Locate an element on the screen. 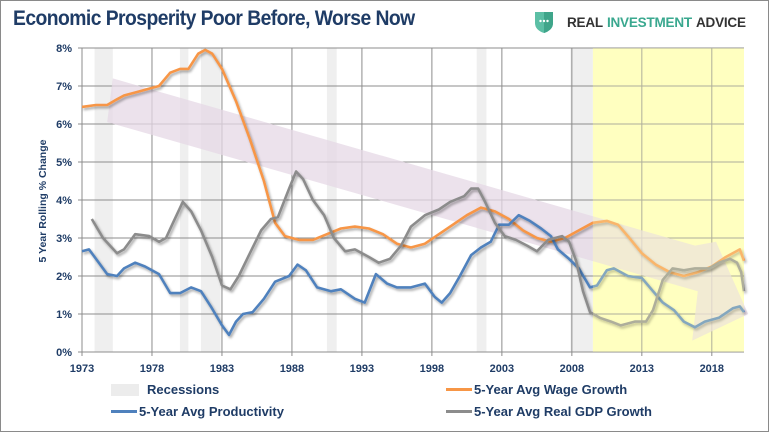 The height and width of the screenshot is (432, 769). legend-swatch-wage is located at coordinates (459, 389).